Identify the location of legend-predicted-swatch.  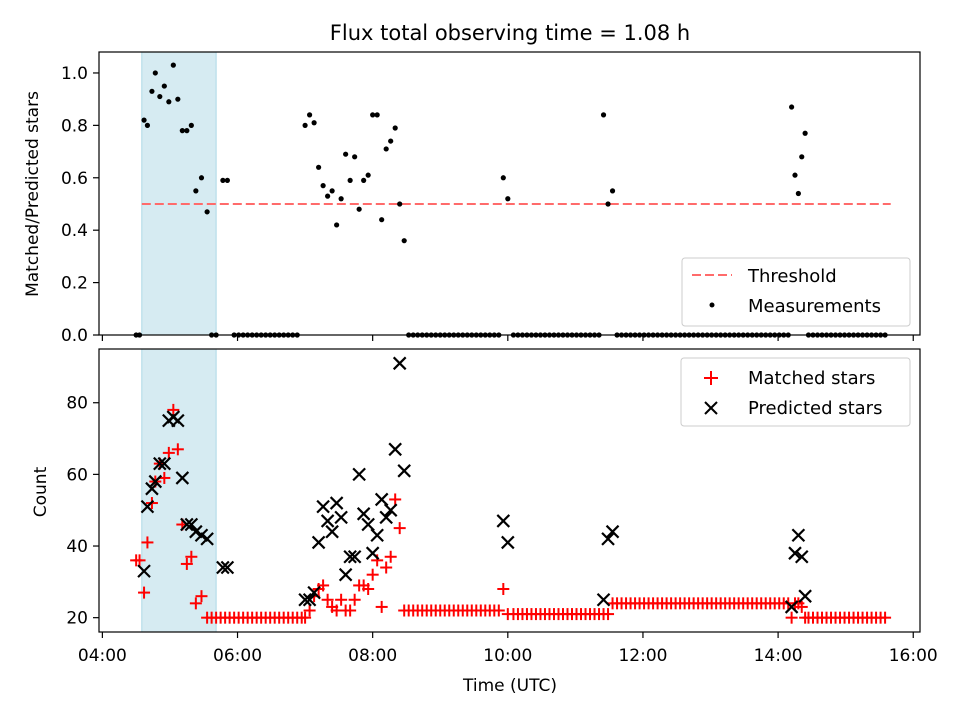
(711, 408).